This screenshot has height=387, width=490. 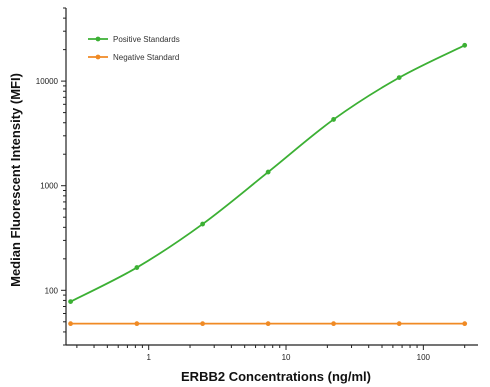 What do you see at coordinates (134, 48) in the screenshot?
I see `legend: Positive Standards Negative Standard` at bounding box center [134, 48].